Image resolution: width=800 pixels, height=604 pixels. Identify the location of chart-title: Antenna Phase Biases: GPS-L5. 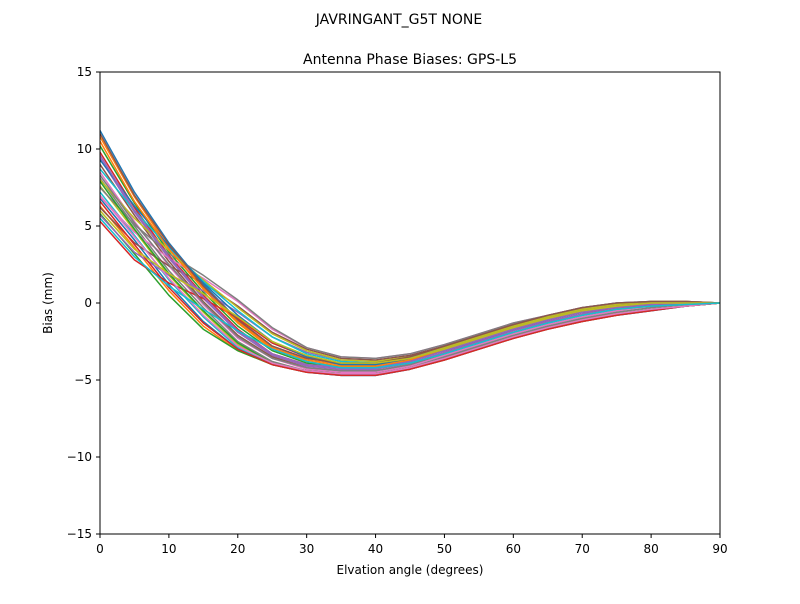
(410, 60).